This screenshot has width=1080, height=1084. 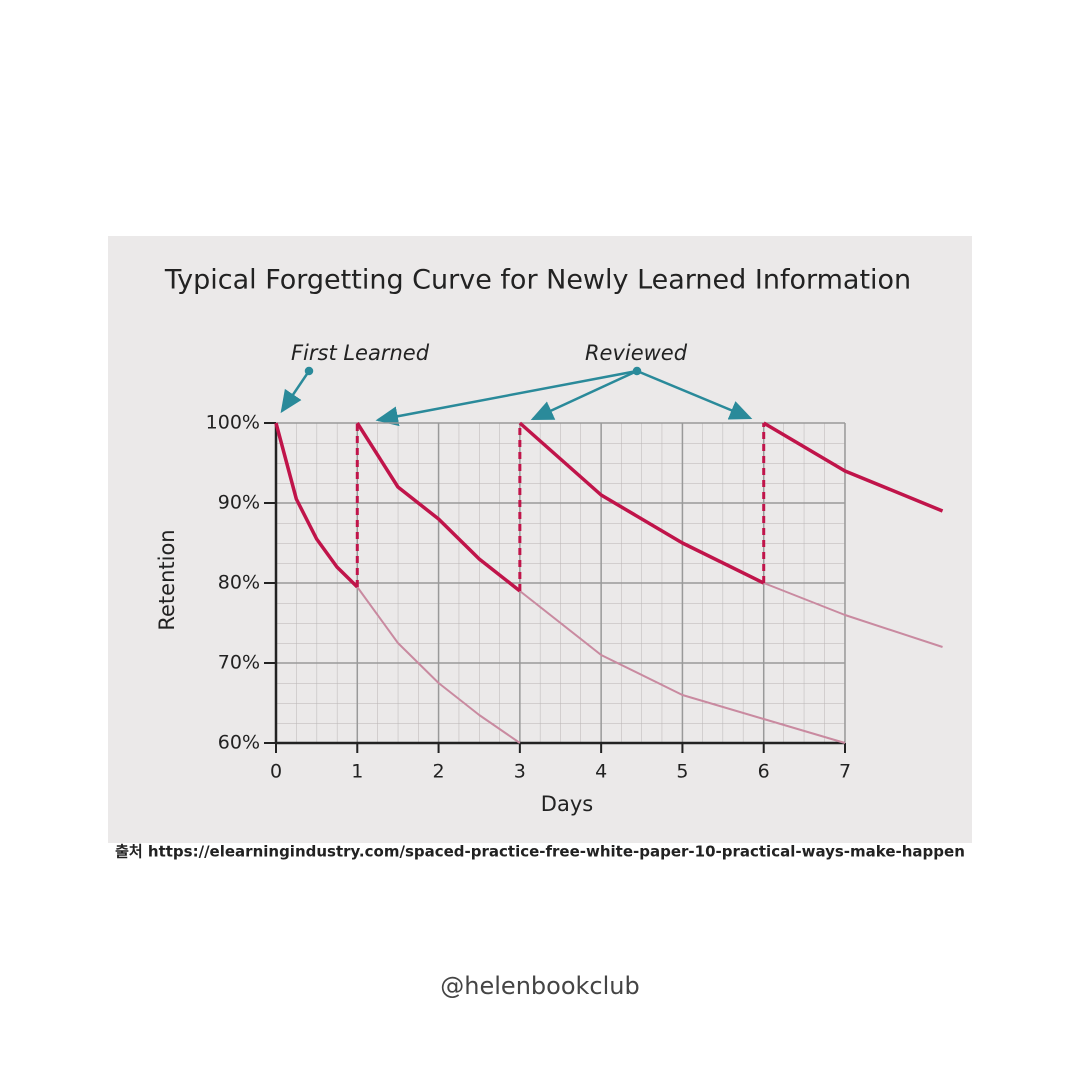 What do you see at coordinates (539, 986) in the screenshot?
I see `handle: @helenbookclub` at bounding box center [539, 986].